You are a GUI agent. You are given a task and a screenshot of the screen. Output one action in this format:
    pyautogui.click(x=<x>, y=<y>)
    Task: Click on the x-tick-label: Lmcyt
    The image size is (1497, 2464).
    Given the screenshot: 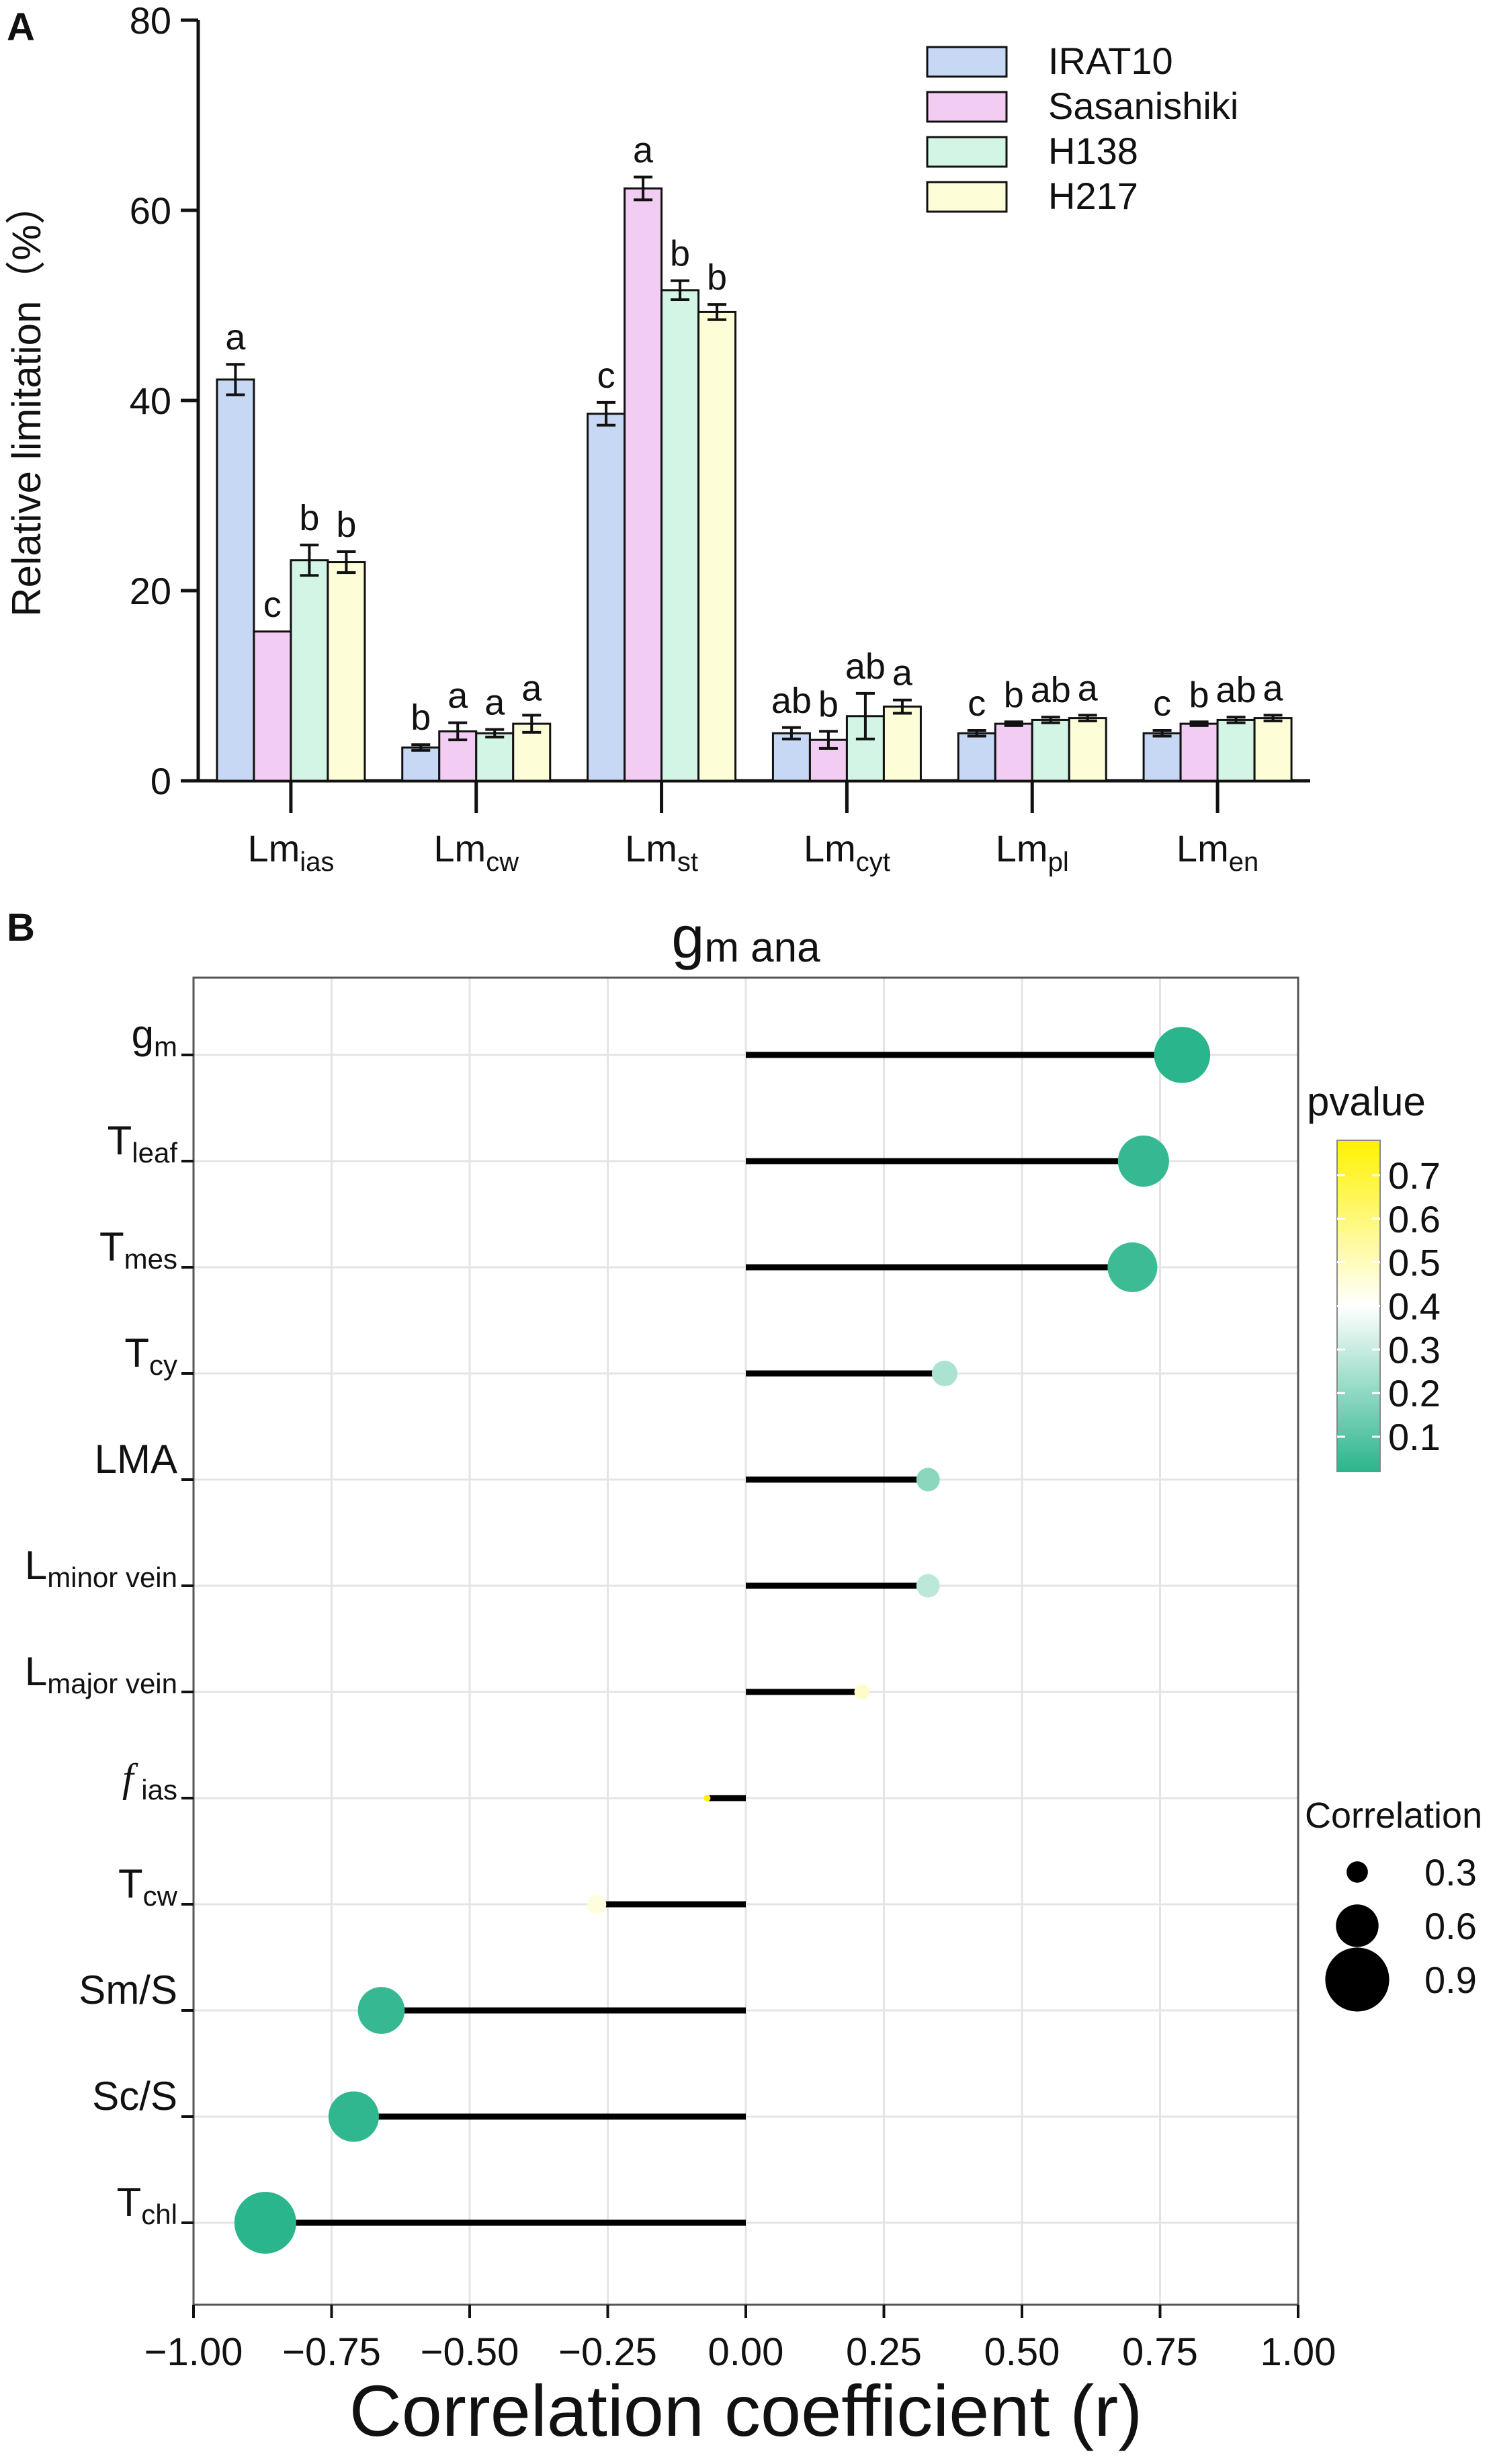 What is the action you would take?
    pyautogui.click(x=847, y=852)
    